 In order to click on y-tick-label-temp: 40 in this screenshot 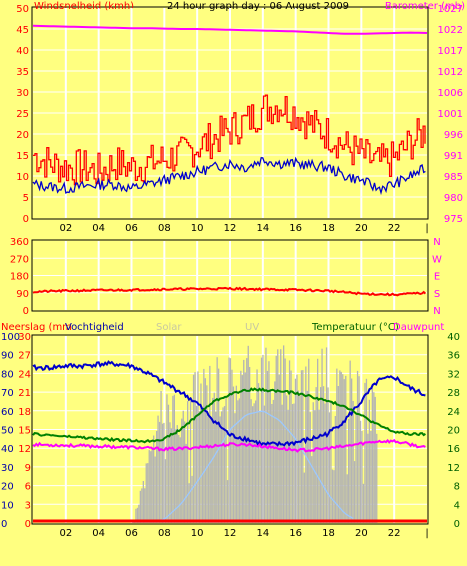, I will do `click(453, 337)`.